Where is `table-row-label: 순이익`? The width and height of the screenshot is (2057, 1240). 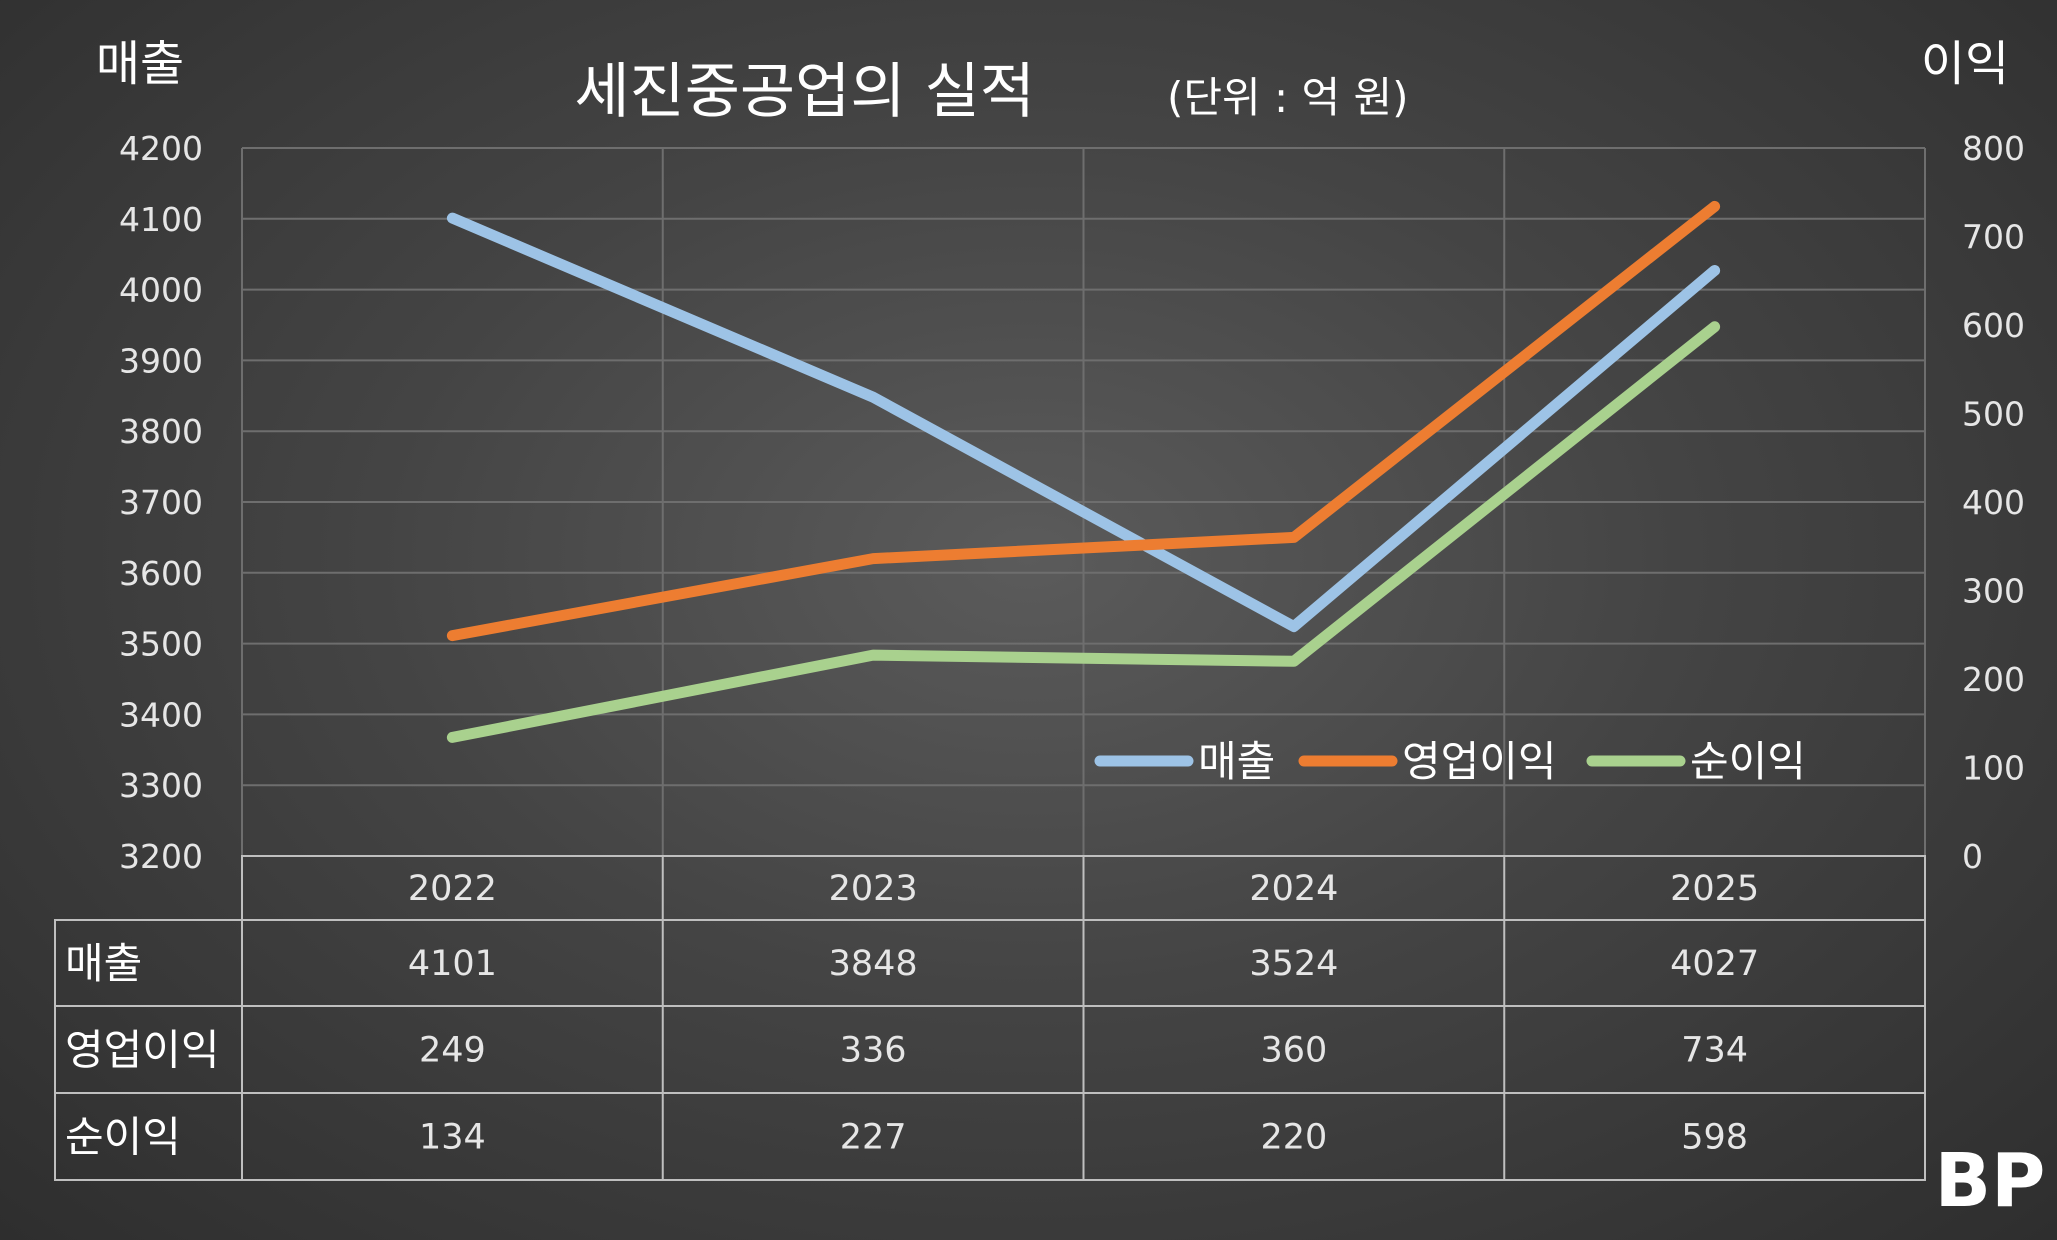 table-row-label: 순이익 is located at coordinates (123, 1137).